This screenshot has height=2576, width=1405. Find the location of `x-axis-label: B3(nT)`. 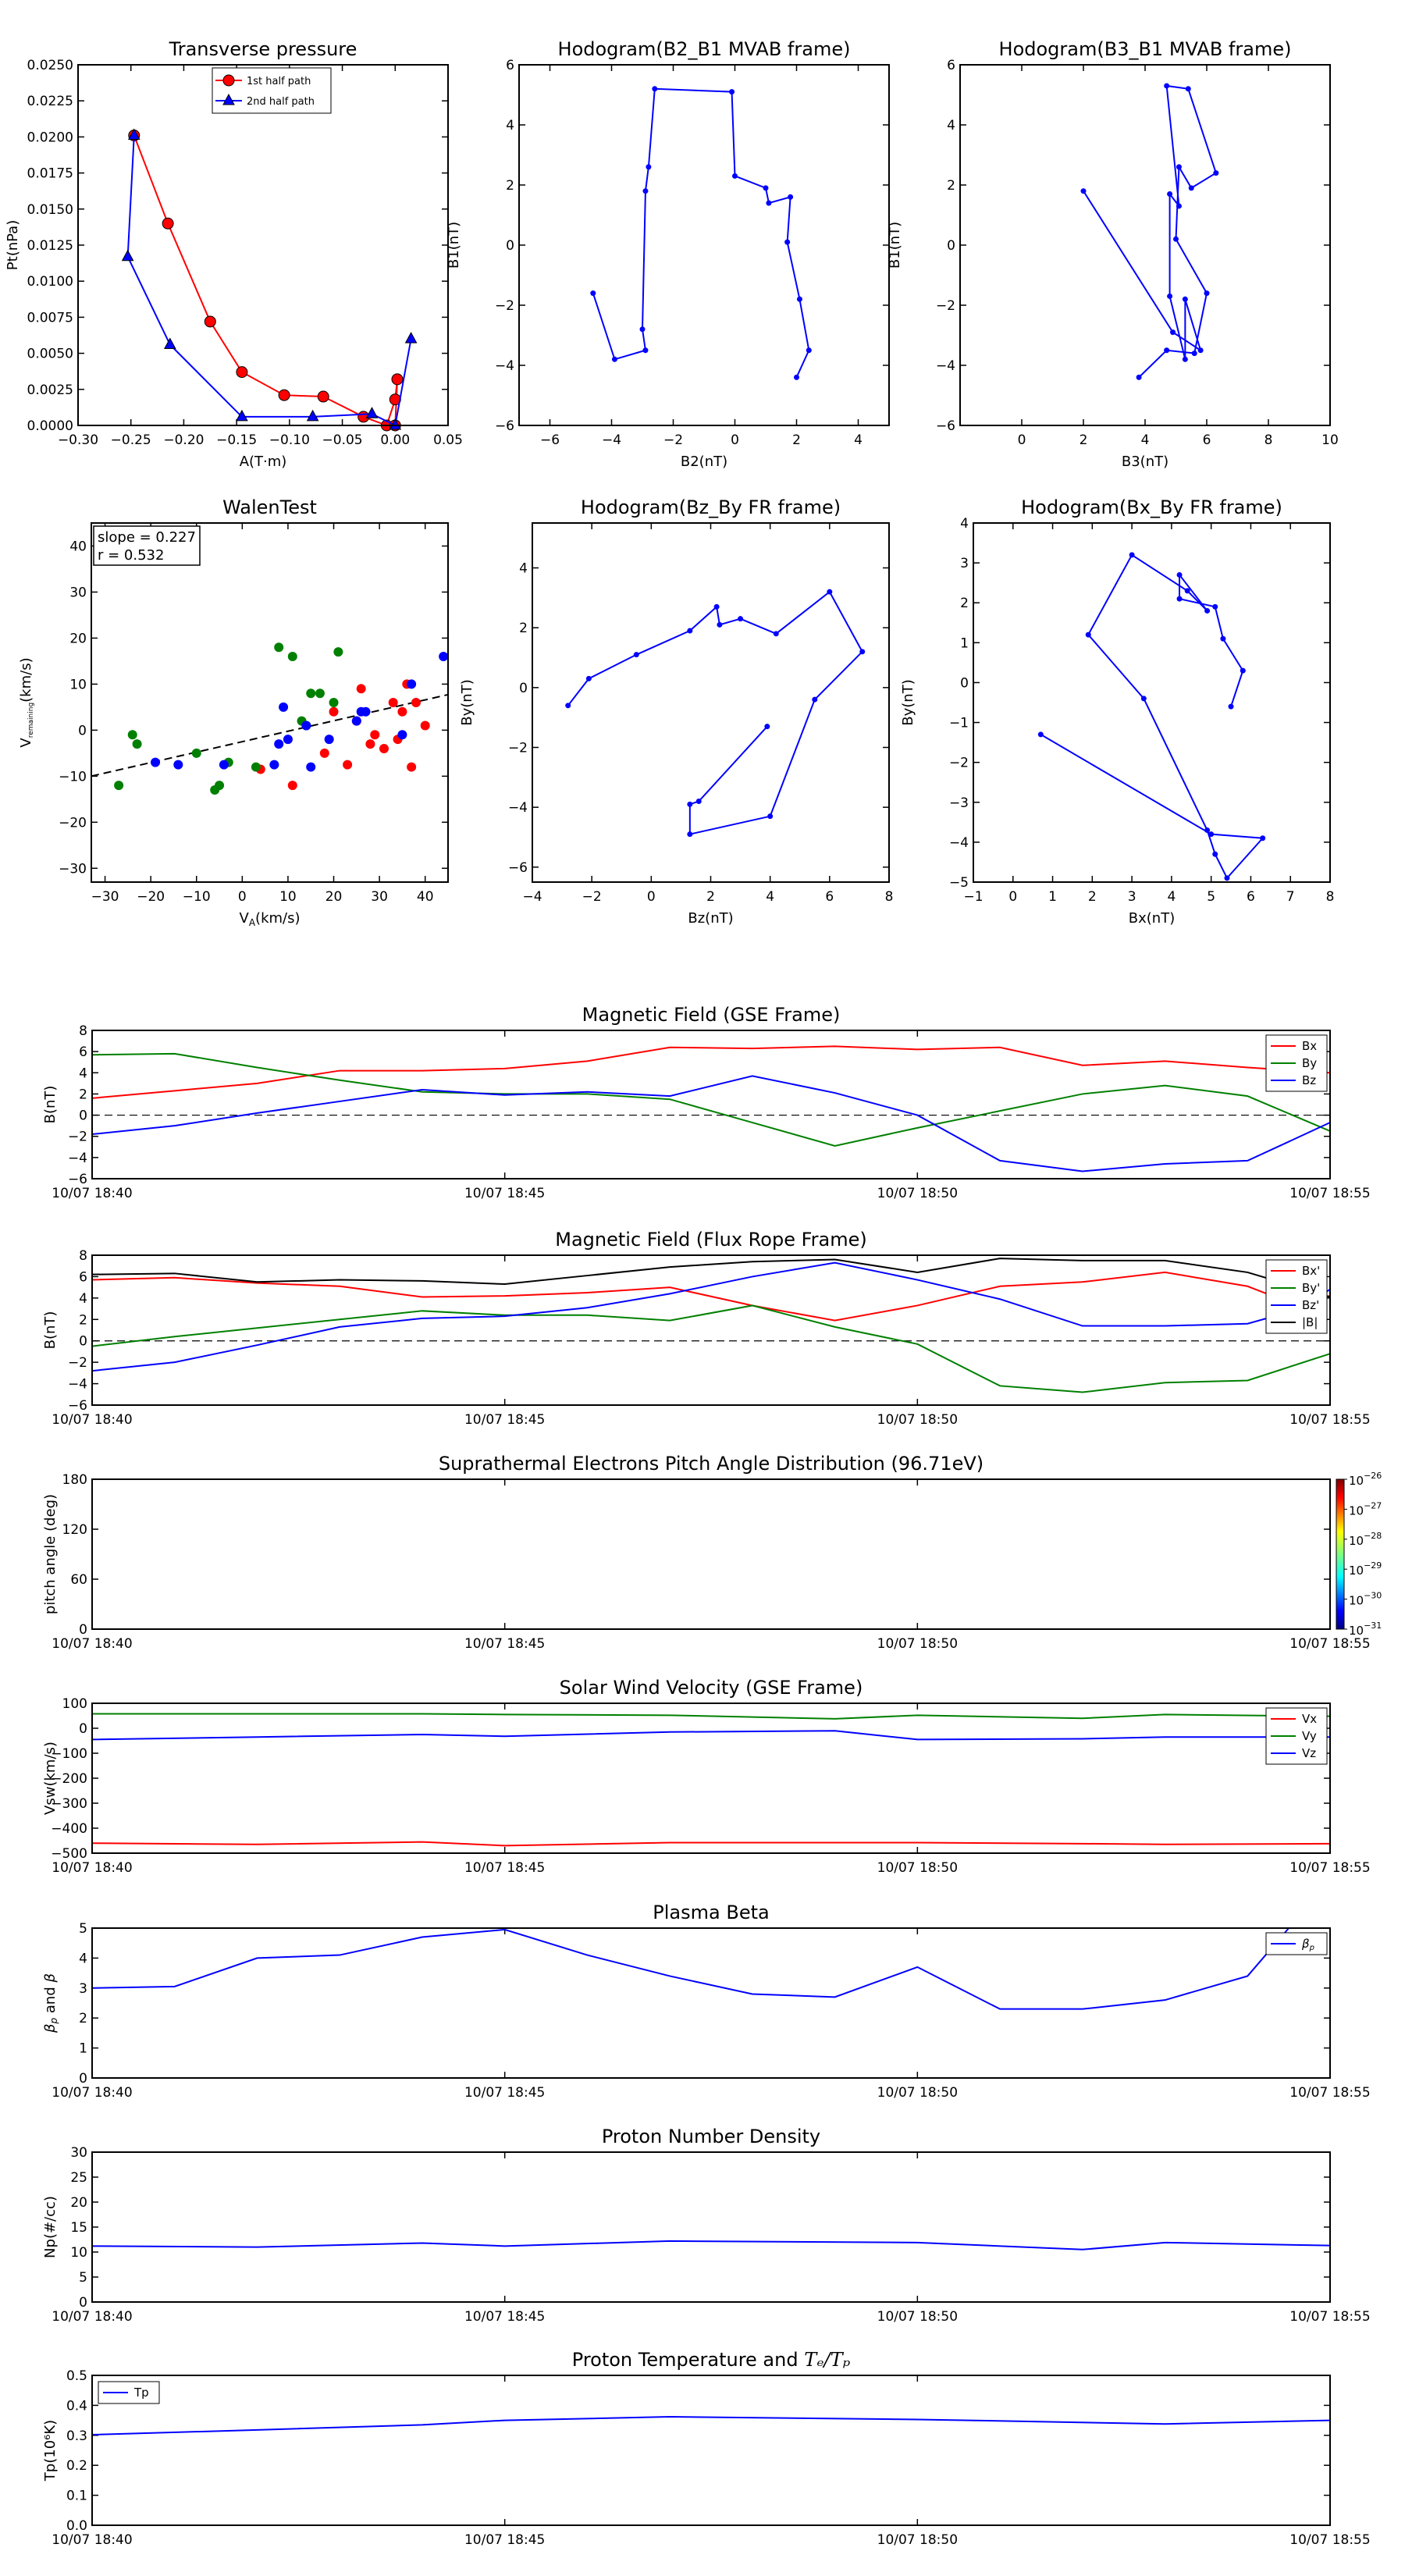

x-axis-label: B3(nT) is located at coordinates (1145, 462).